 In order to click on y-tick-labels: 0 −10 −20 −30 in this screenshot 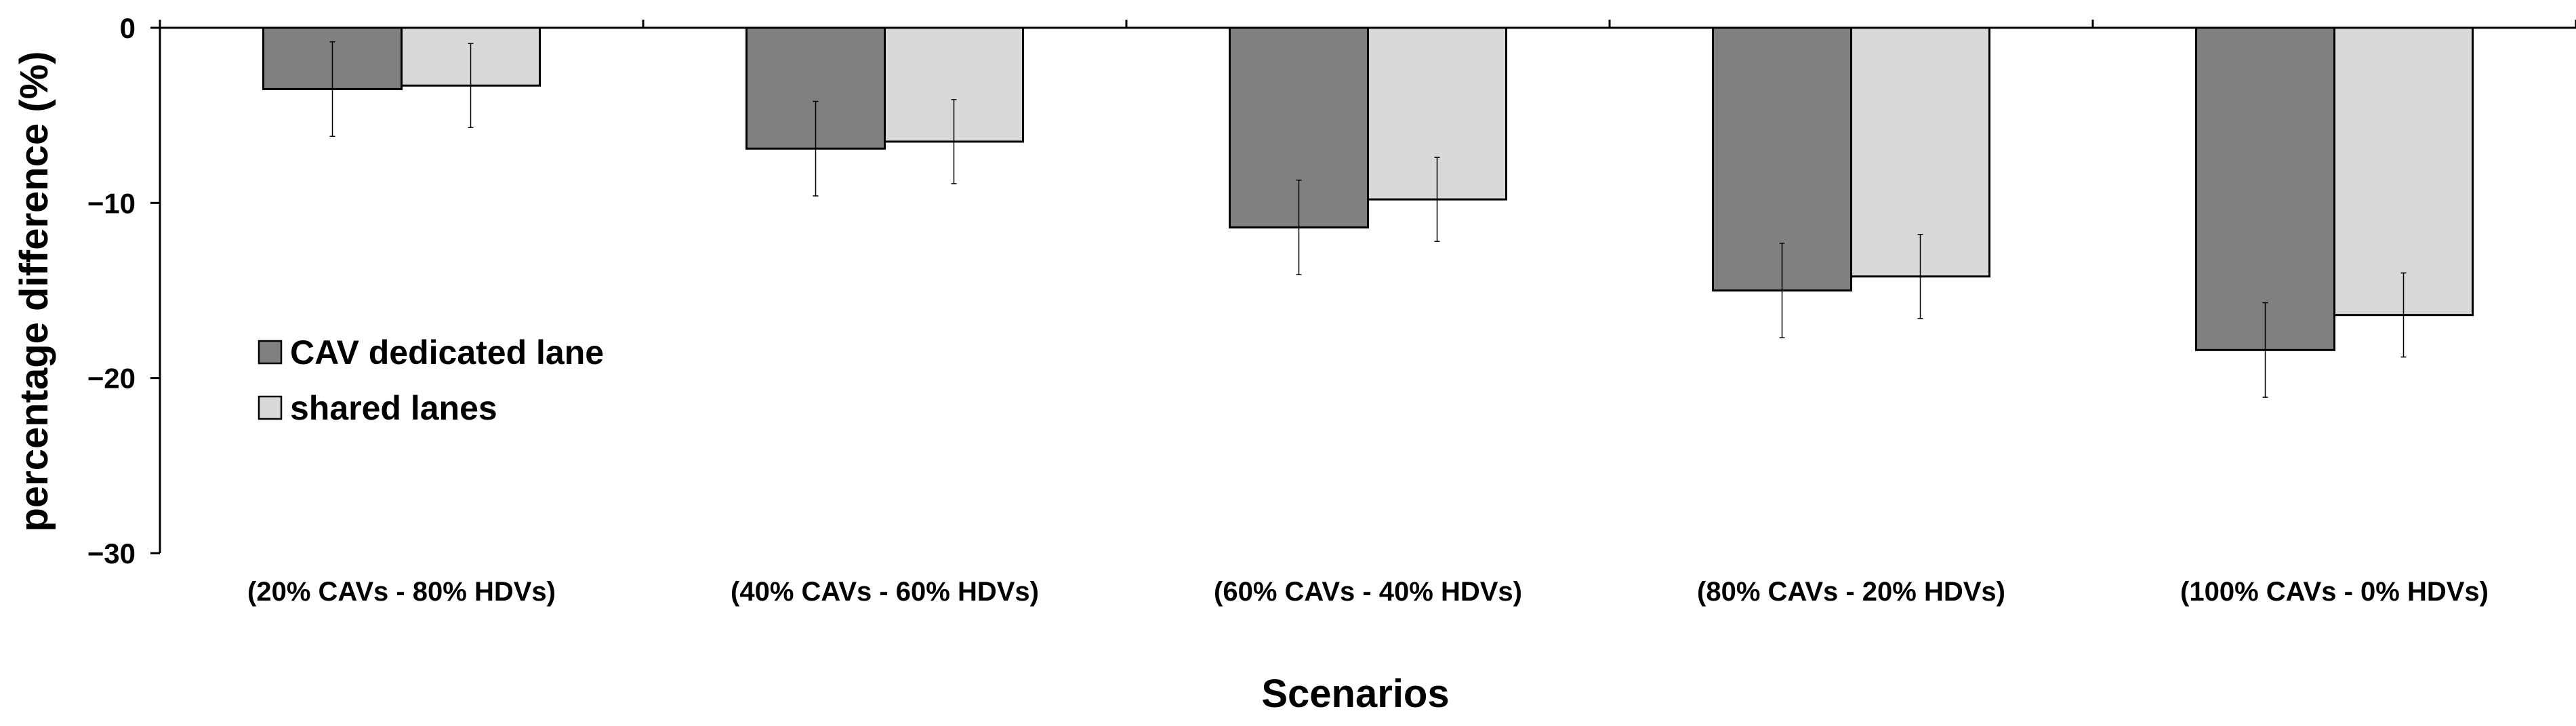, I will do `click(112, 290)`.